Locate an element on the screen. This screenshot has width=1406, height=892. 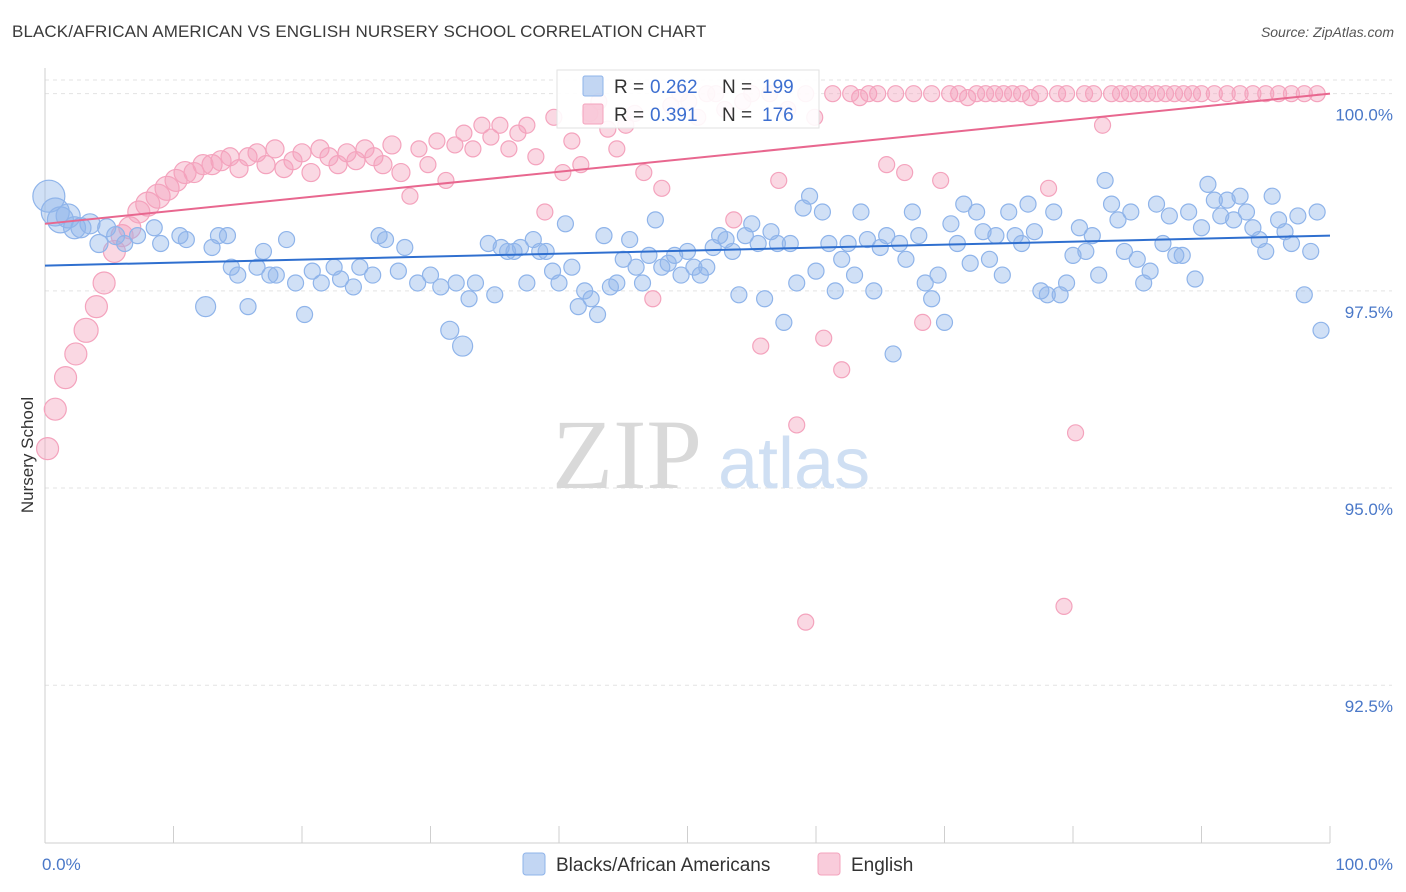
legend-n-label-1: N = is located at coordinates (737, 87).